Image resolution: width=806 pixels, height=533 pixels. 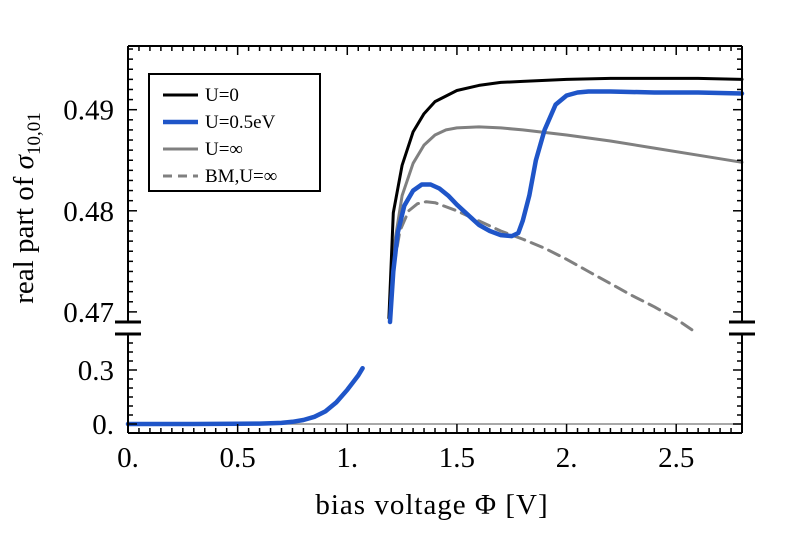 I want to click on x-tick-labels: 0. 0.5 1. 1.5 2. 2.5, so click(x=405, y=458).